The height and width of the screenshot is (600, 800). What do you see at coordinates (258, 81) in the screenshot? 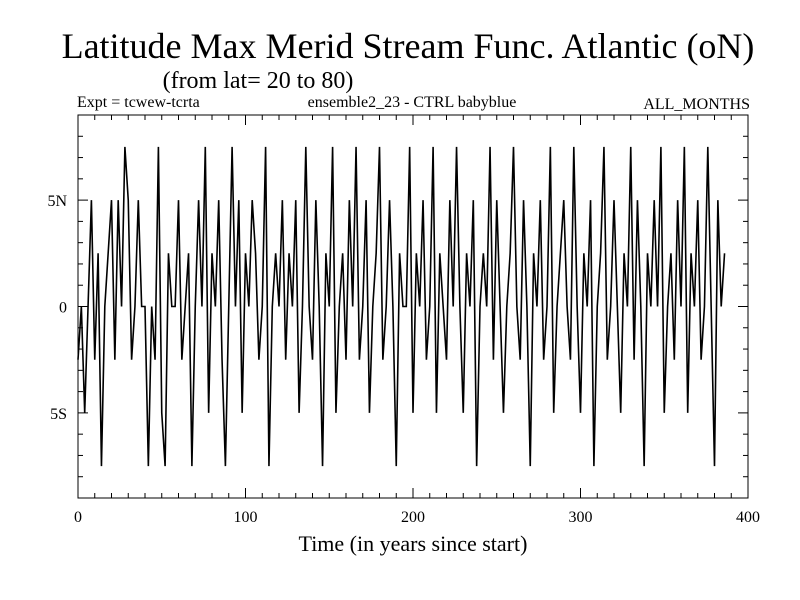
I see `chart-subtitle: (from lat= 20 to 80)` at bounding box center [258, 81].